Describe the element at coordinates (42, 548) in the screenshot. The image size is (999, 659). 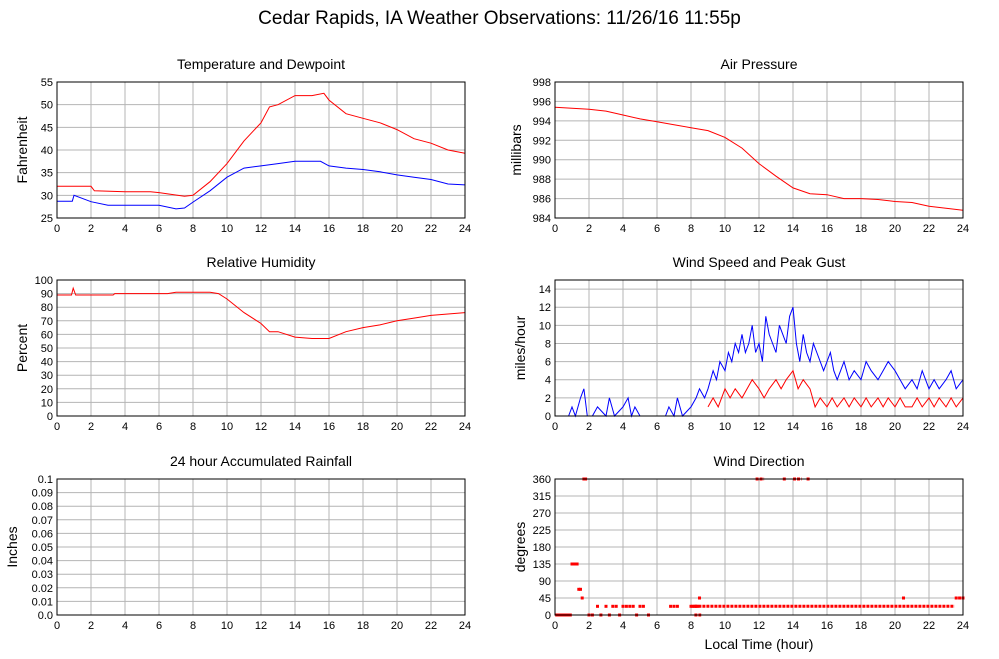
I see `y-tick-label: 0.05` at that location.